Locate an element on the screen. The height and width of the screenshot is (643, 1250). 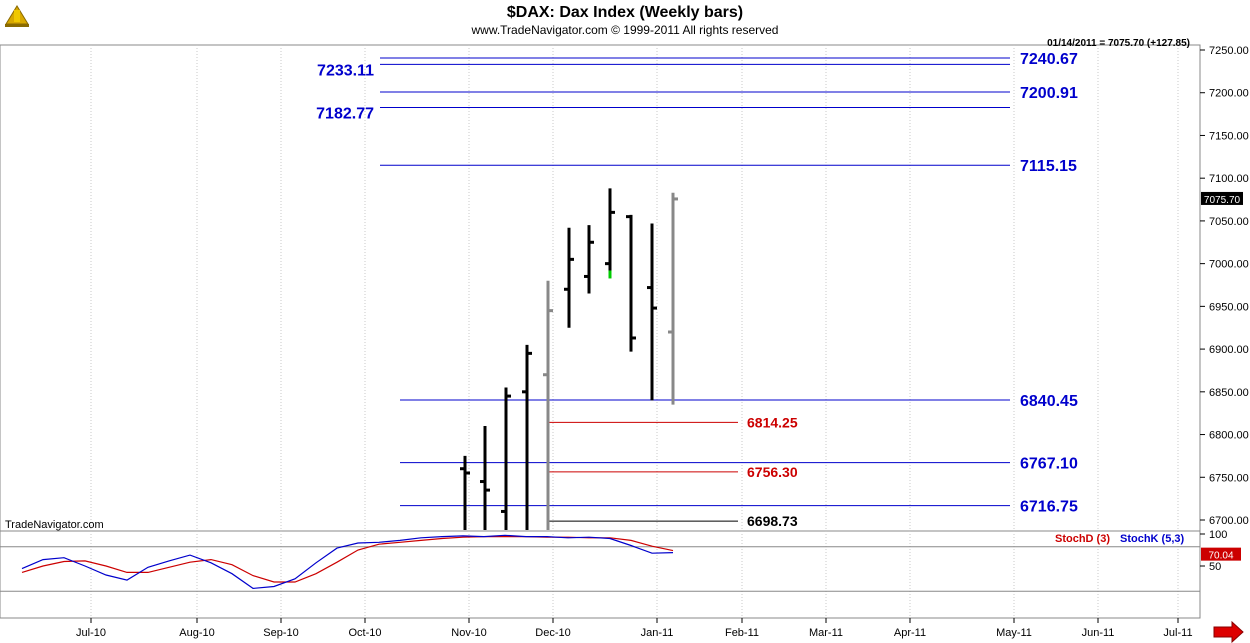
month-label: Dec-10 is located at coordinates (552, 633).